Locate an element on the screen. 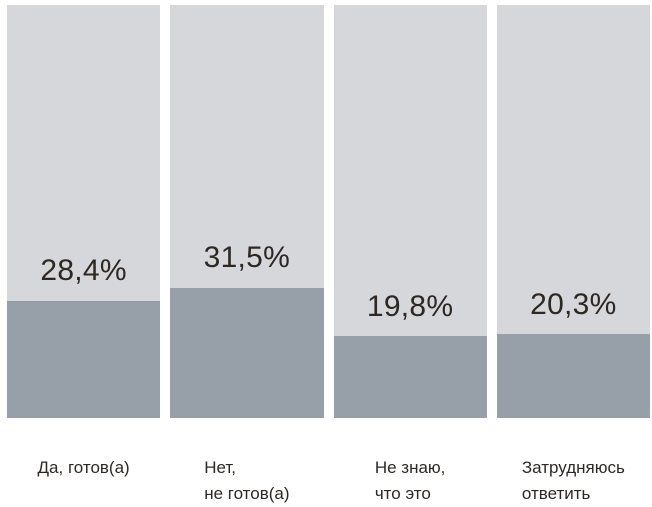 Image resolution: width=652 pixels, height=507 pixels. bar-value-label: 31,5% is located at coordinates (247, 258).